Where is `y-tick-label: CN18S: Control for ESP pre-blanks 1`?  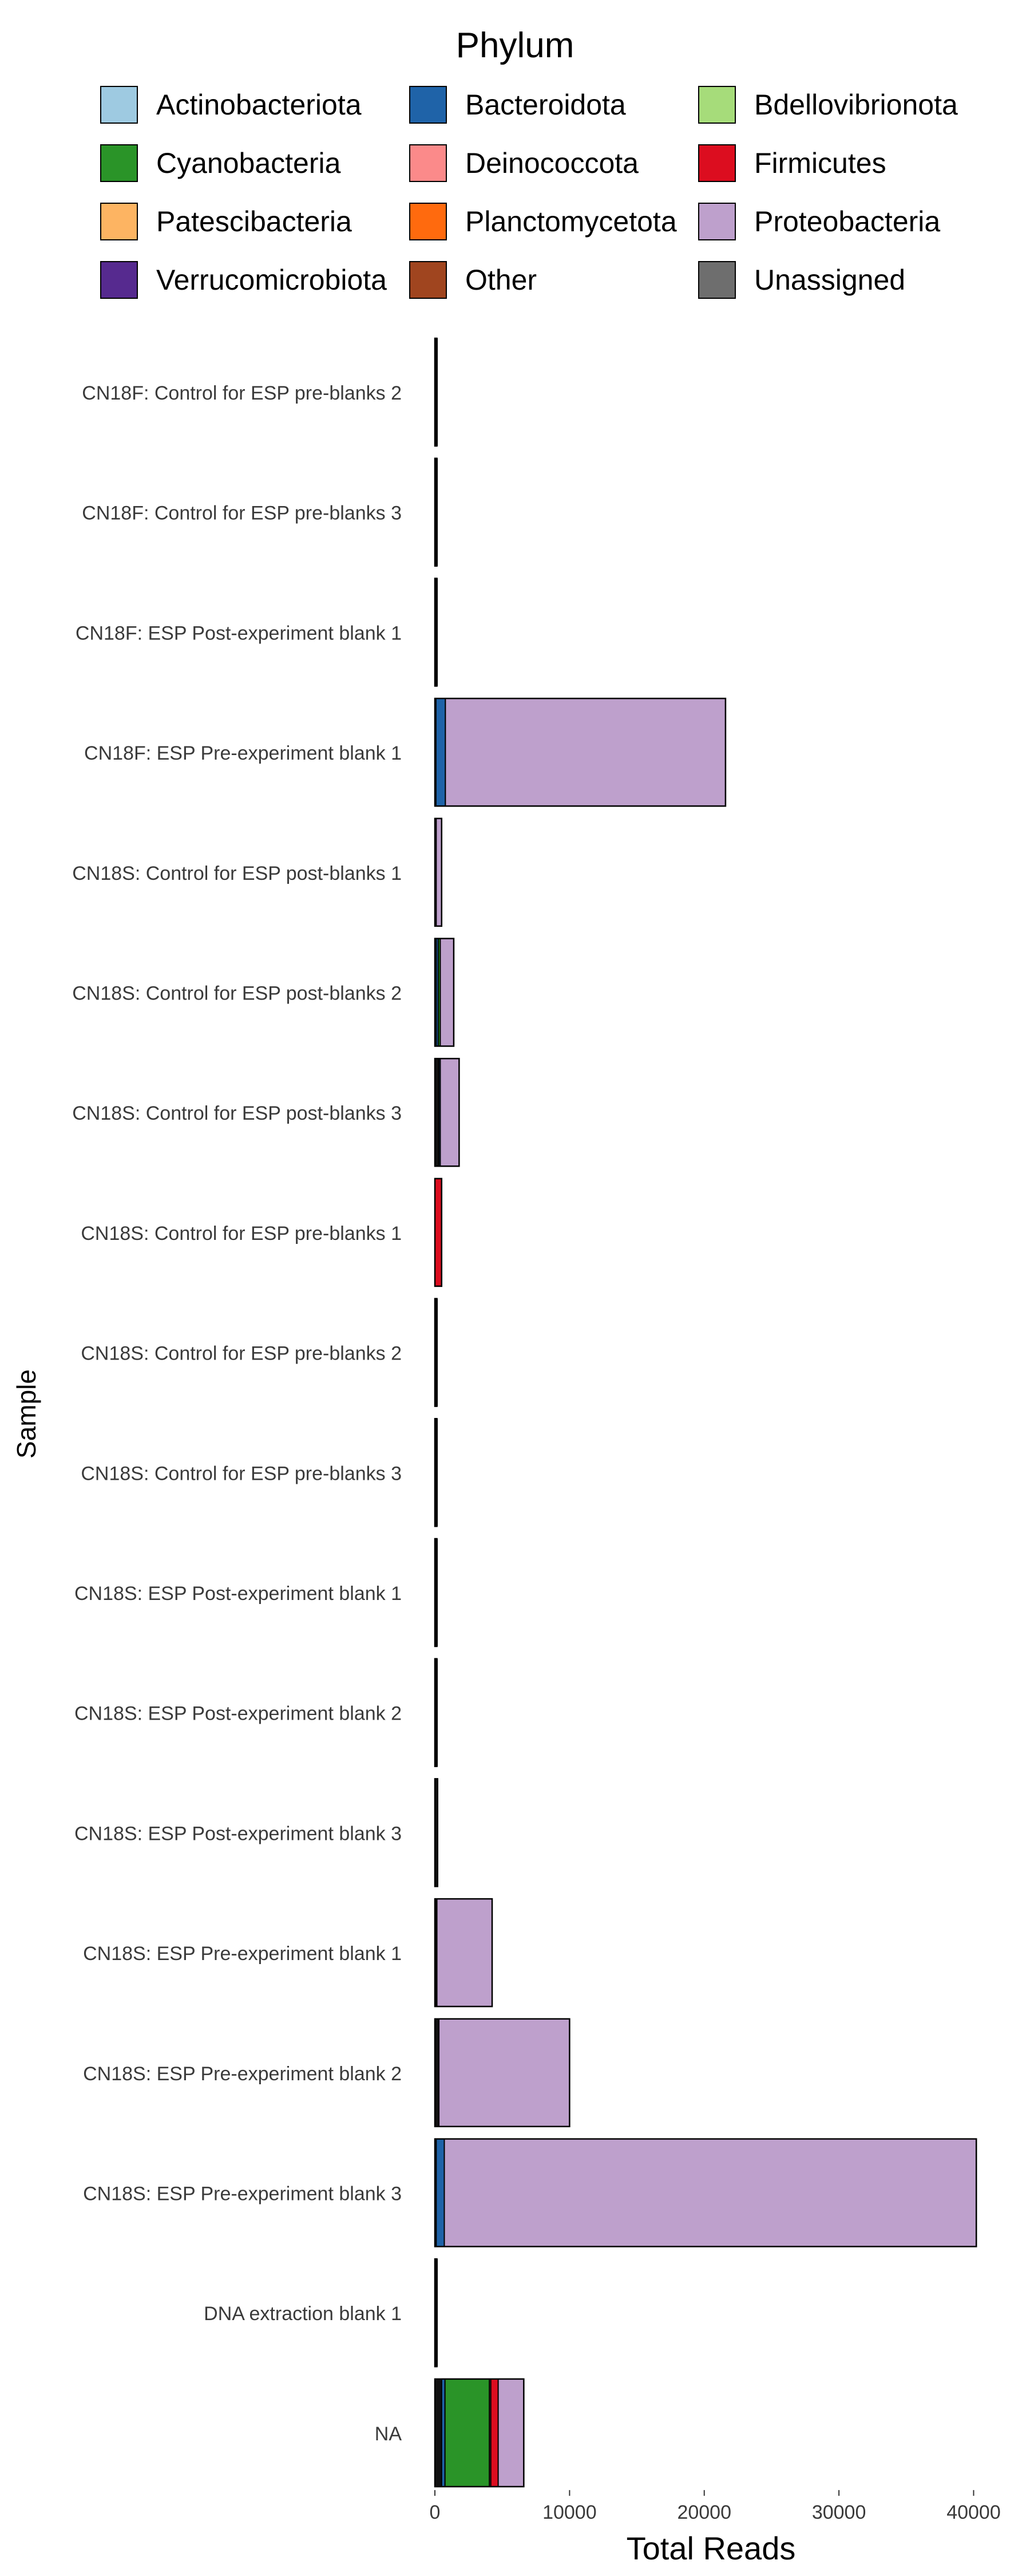 y-tick-label: CN18S: Control for ESP pre-blanks 1 is located at coordinates (241, 1233).